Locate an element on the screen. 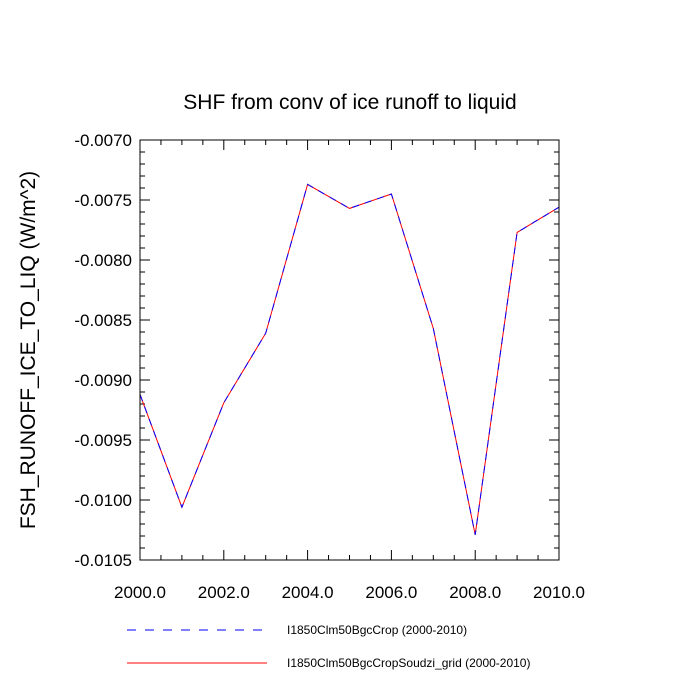 The width and height of the screenshot is (700, 700). chart-title: SHF from conv of ice runoff to liquid is located at coordinates (349, 102).